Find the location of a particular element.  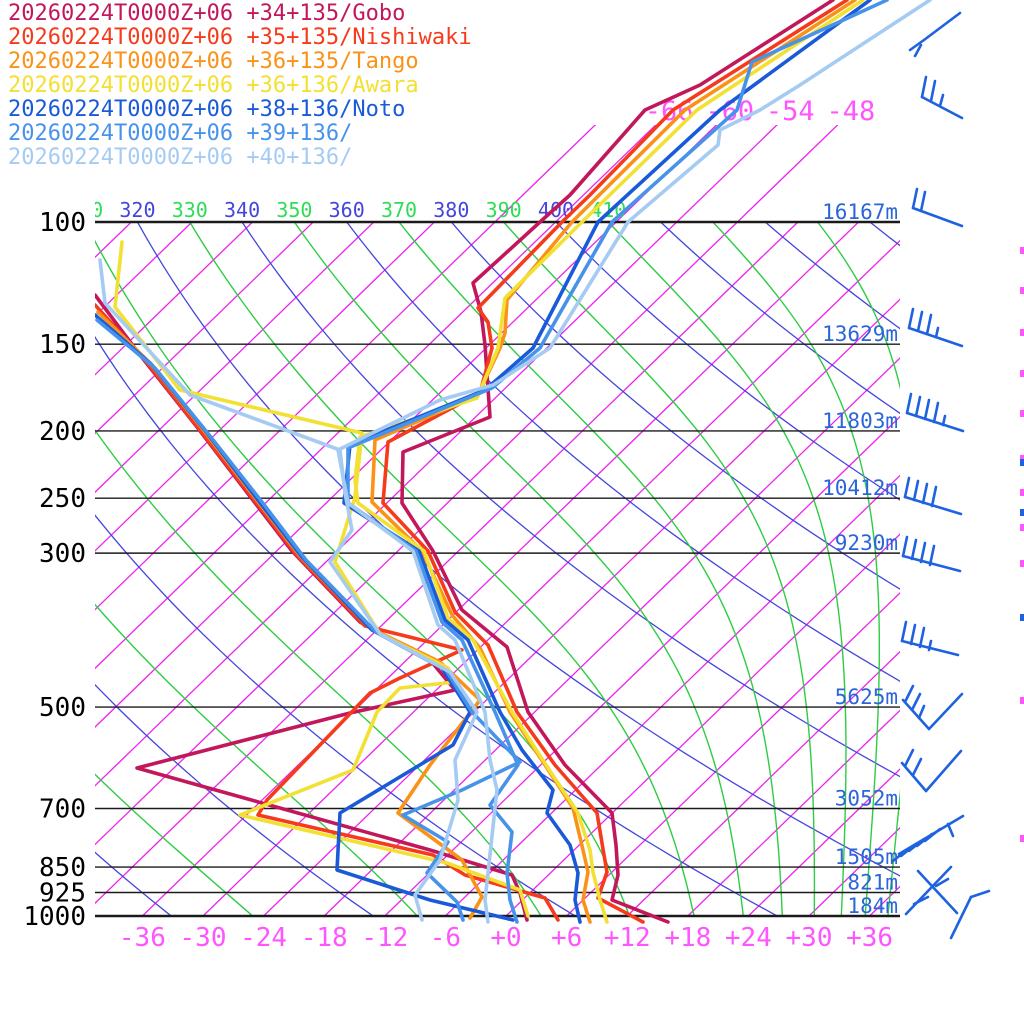

pressure-label-925: 925 is located at coordinates (62, 894).